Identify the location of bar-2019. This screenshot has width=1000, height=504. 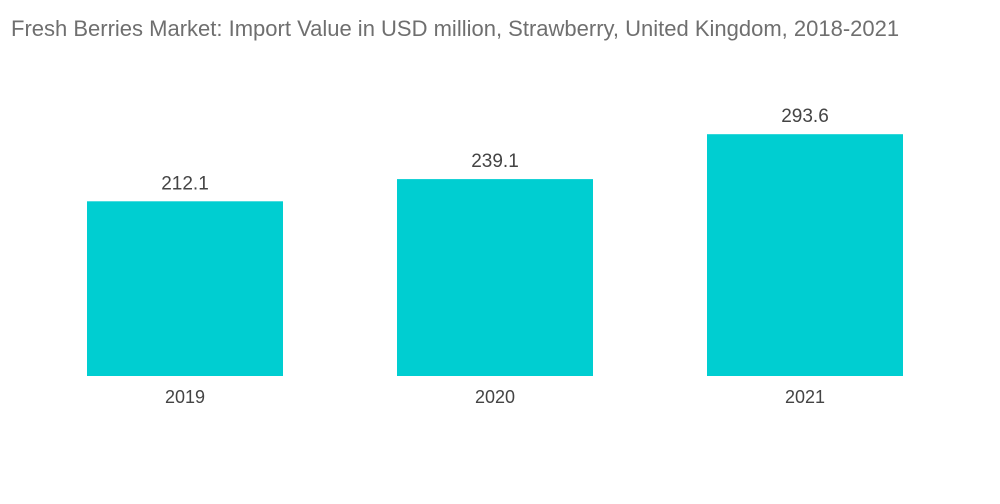
(185, 288).